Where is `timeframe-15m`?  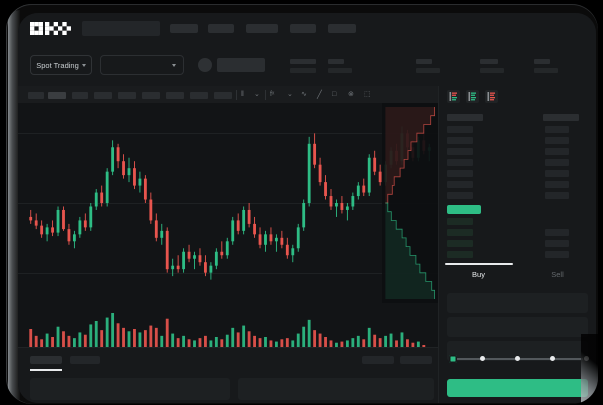
timeframe-15m is located at coordinates (80, 95).